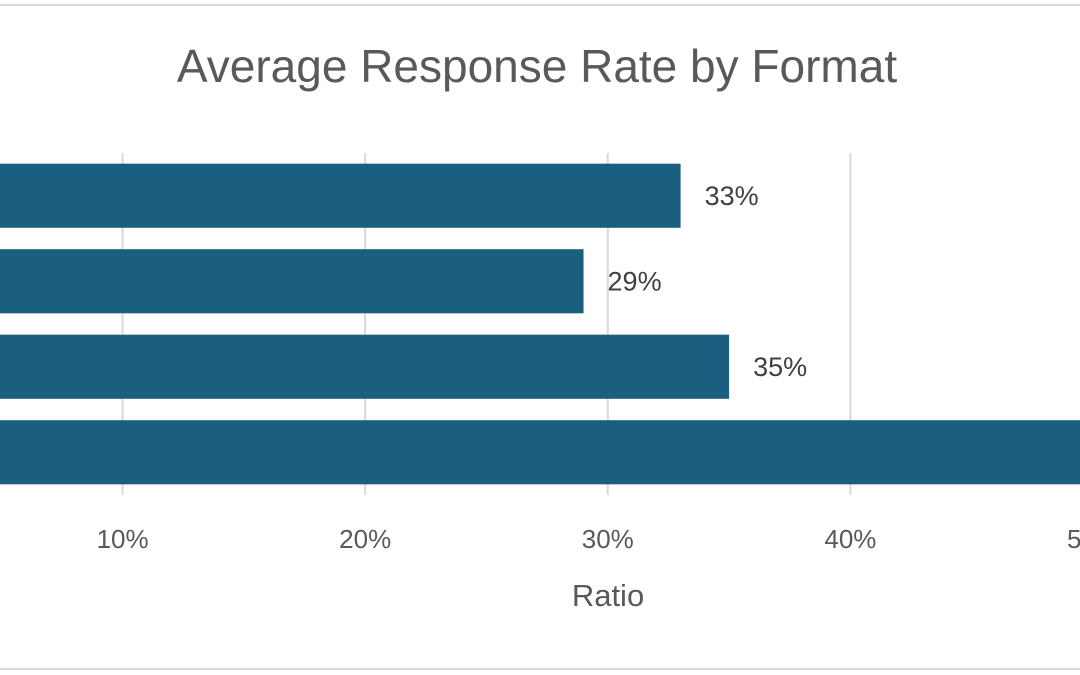 Image resolution: width=1080 pixels, height=675 pixels. Describe the element at coordinates (608, 539) in the screenshot. I see `x-tick-label: 30%` at that location.